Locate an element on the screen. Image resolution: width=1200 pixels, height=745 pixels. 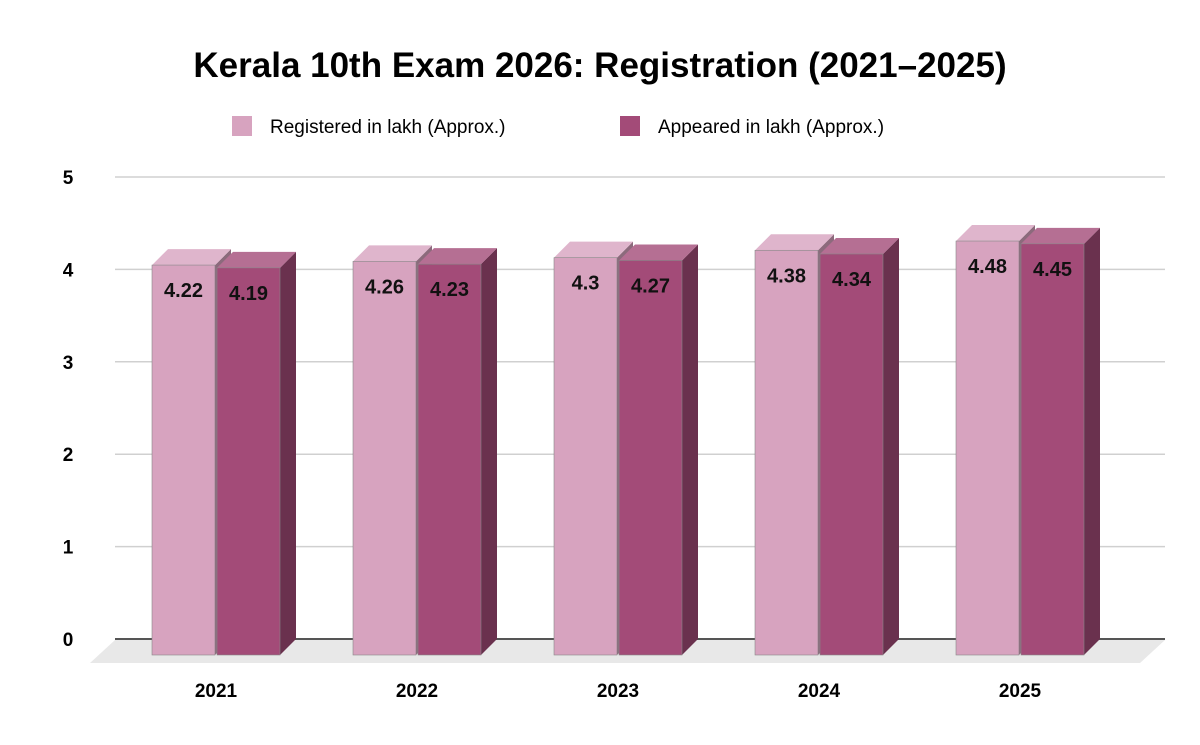
data-label: 4.38 is located at coordinates (786, 276).